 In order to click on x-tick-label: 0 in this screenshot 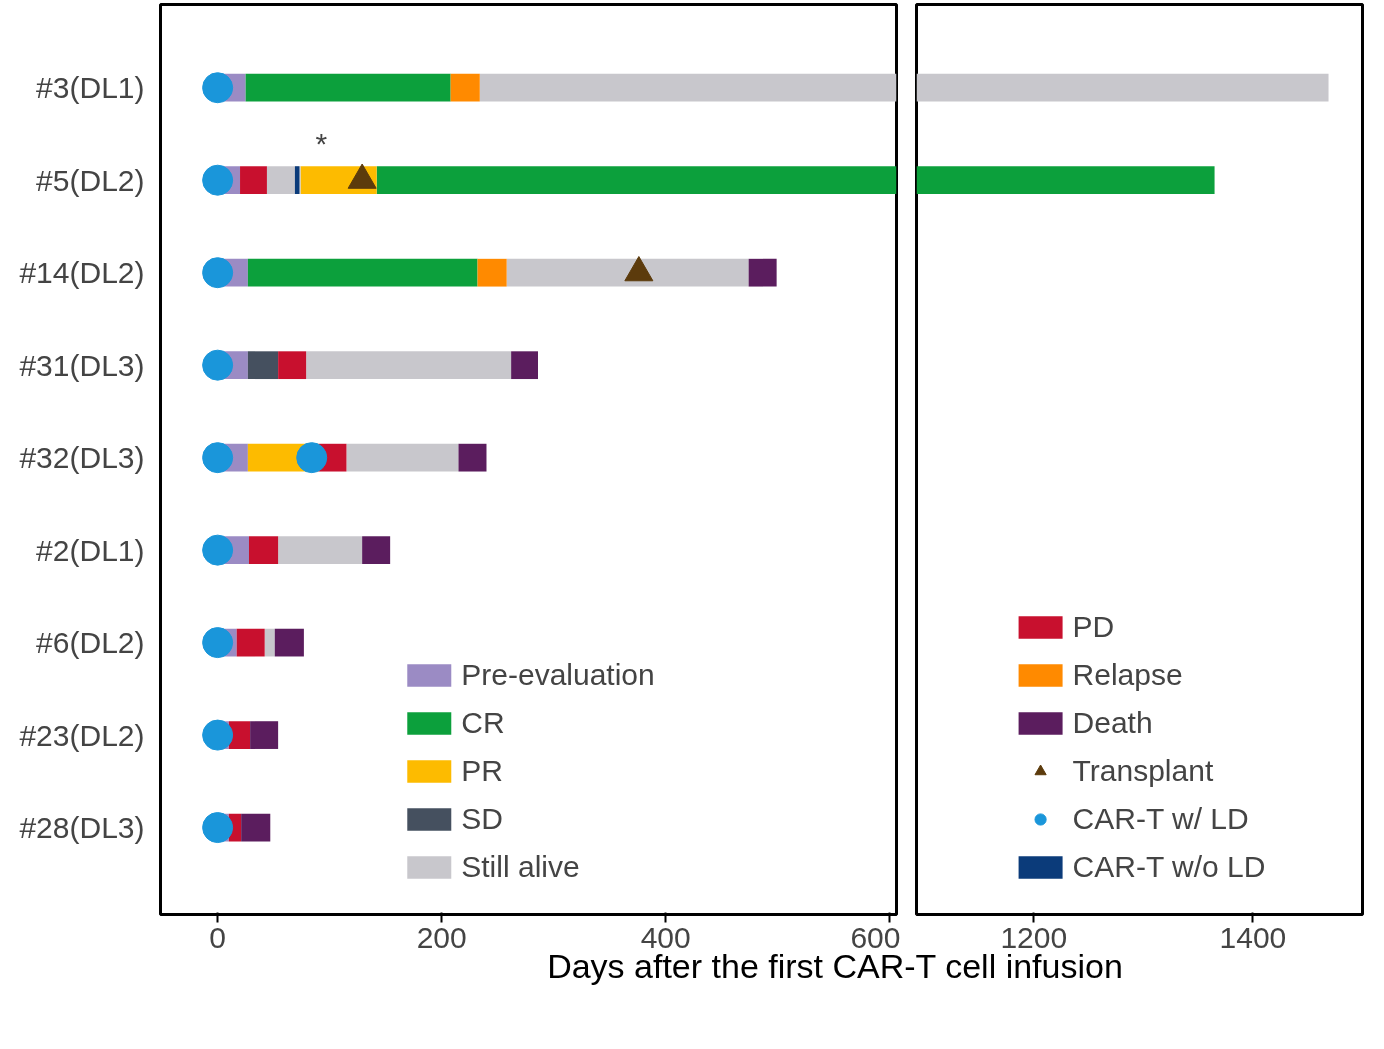, I will do `click(217, 937)`.